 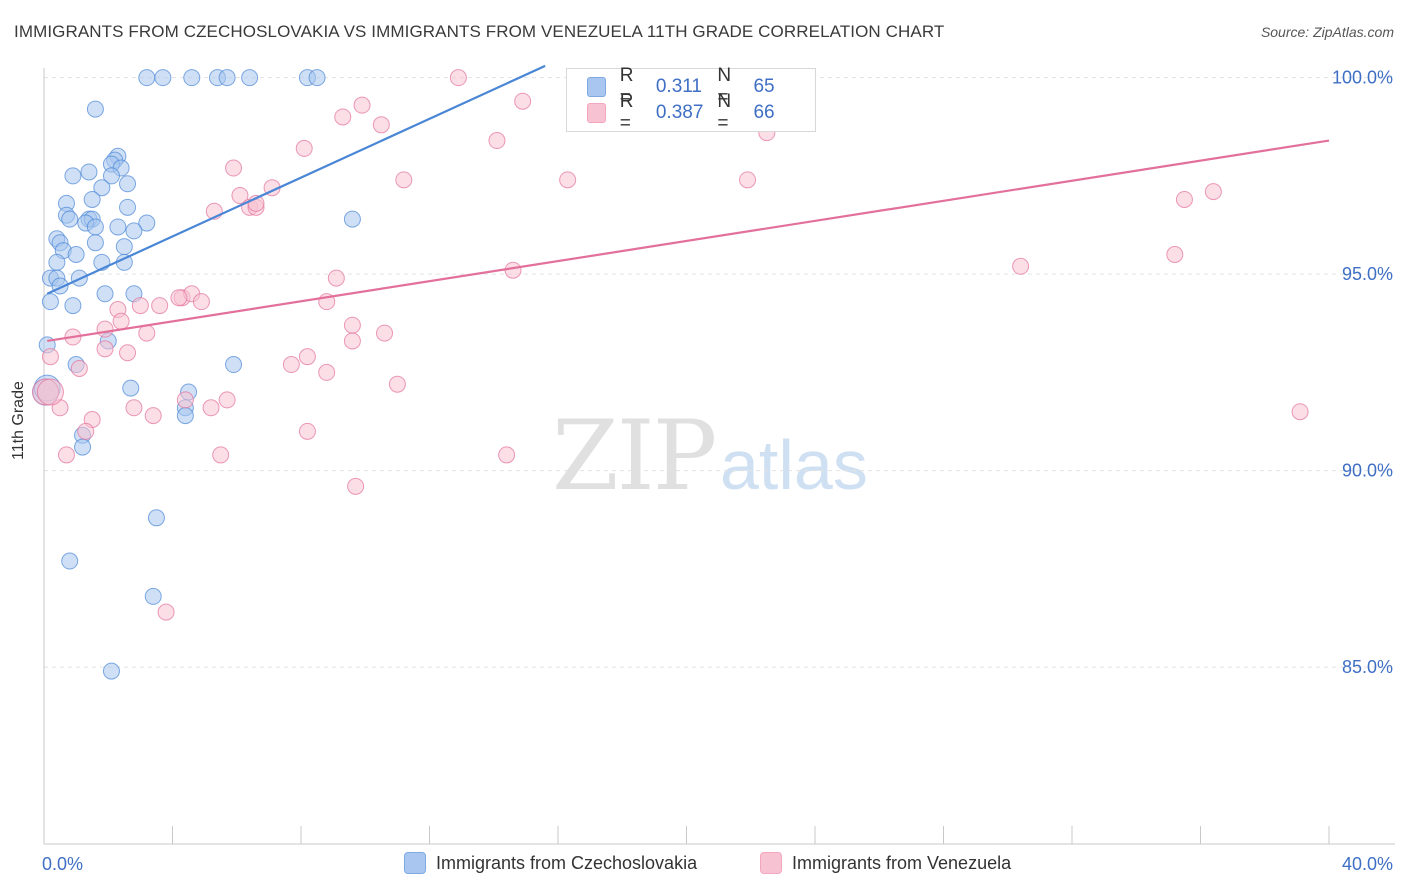 What do you see at coordinates (764, 112) in the screenshot?
I see `legend-n-value: 66` at bounding box center [764, 112].